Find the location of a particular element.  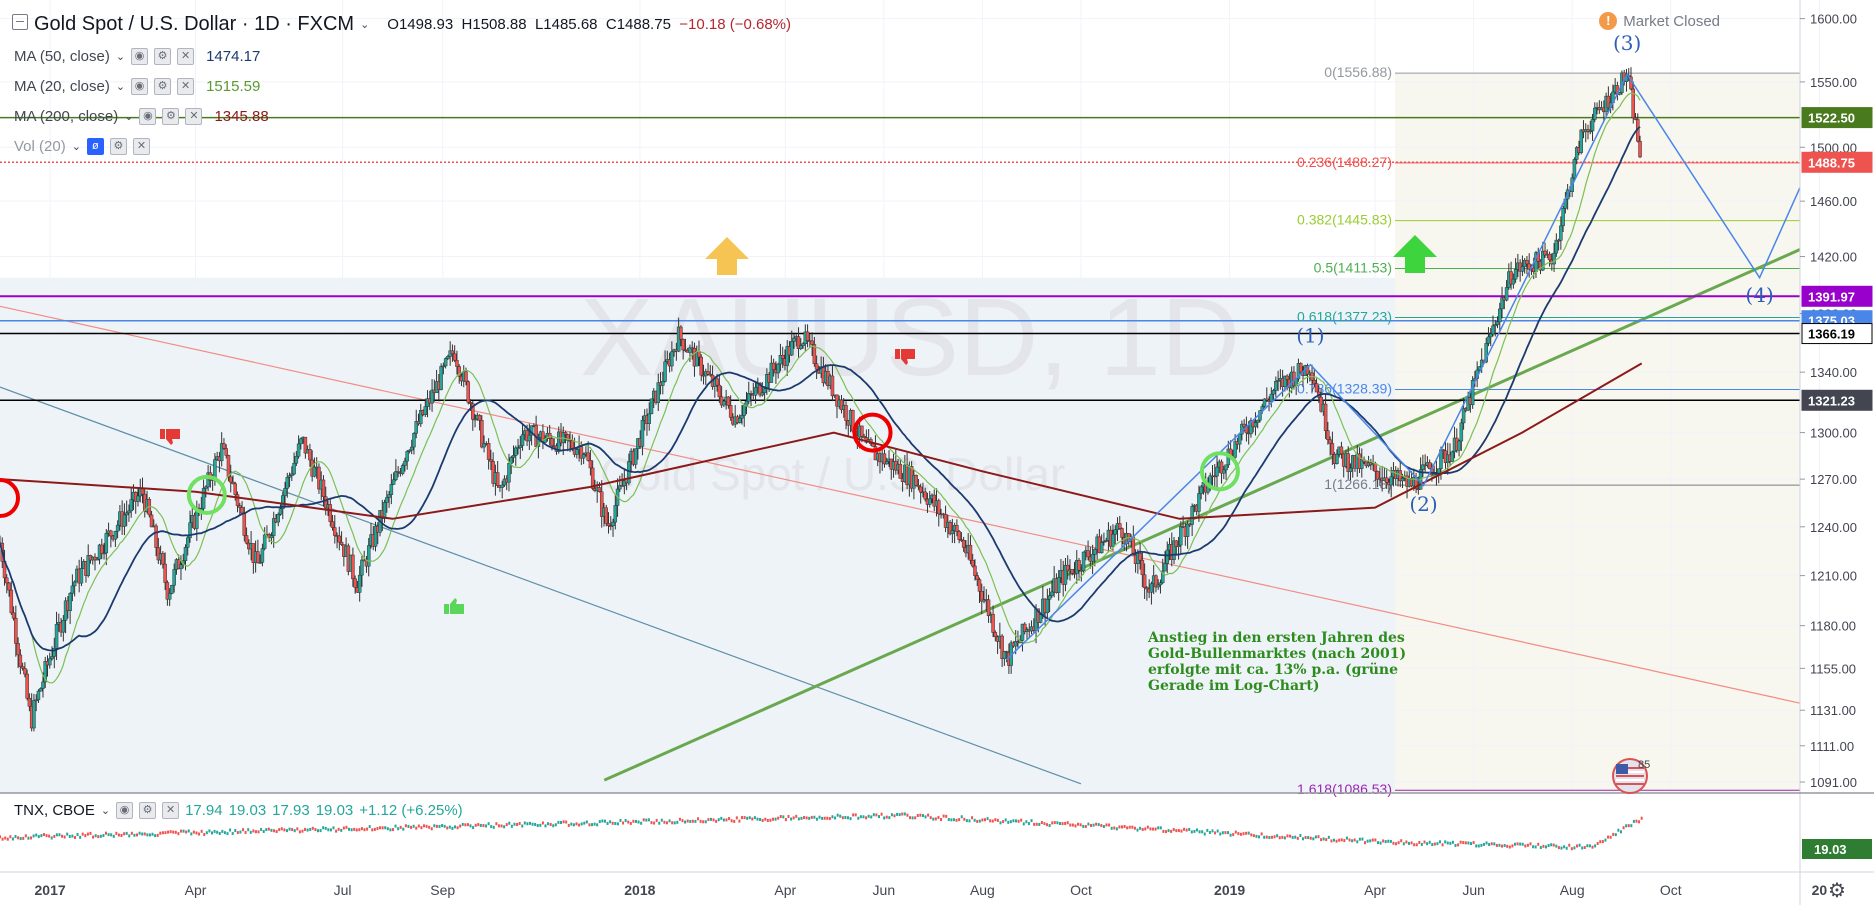

indicator-volume: Vol (20) ⌄ ø ⚙ ✕ is located at coordinates (82, 146).